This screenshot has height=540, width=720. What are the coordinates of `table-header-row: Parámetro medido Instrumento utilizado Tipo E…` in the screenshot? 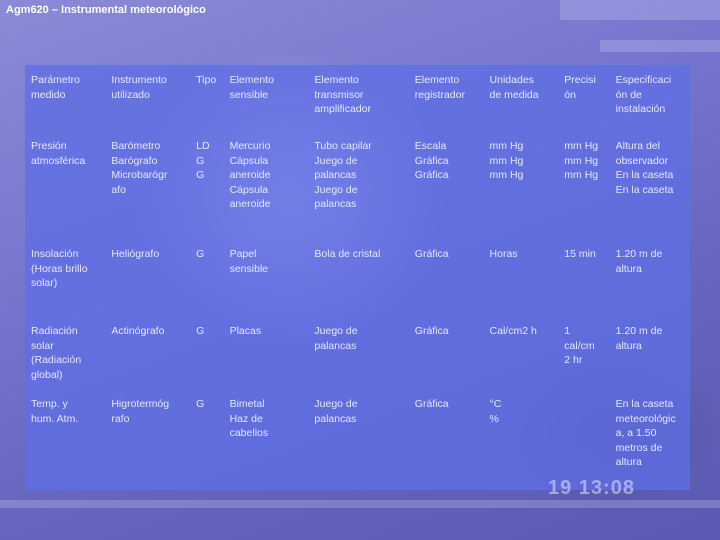 It's located at (357, 98).